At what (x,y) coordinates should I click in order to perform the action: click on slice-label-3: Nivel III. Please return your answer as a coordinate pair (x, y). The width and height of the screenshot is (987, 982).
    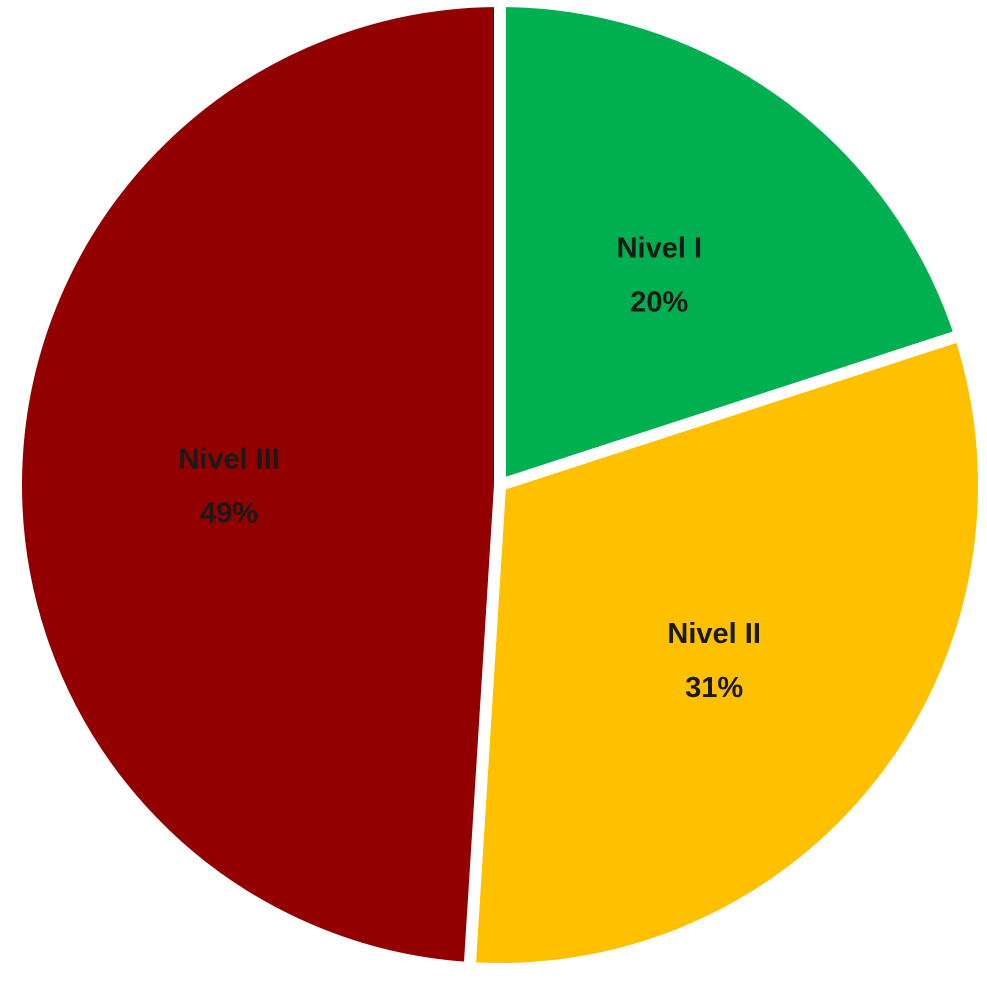
    Looking at the image, I should click on (229, 459).